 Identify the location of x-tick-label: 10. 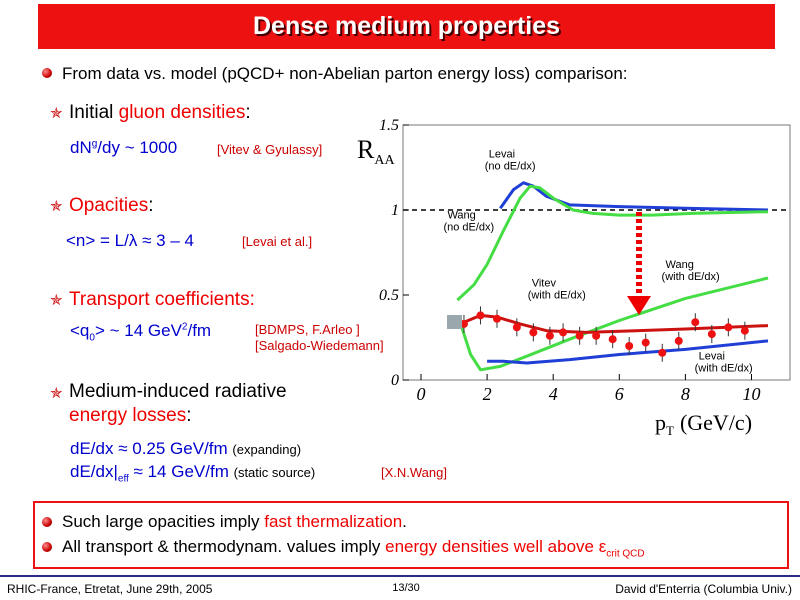
(751, 394).